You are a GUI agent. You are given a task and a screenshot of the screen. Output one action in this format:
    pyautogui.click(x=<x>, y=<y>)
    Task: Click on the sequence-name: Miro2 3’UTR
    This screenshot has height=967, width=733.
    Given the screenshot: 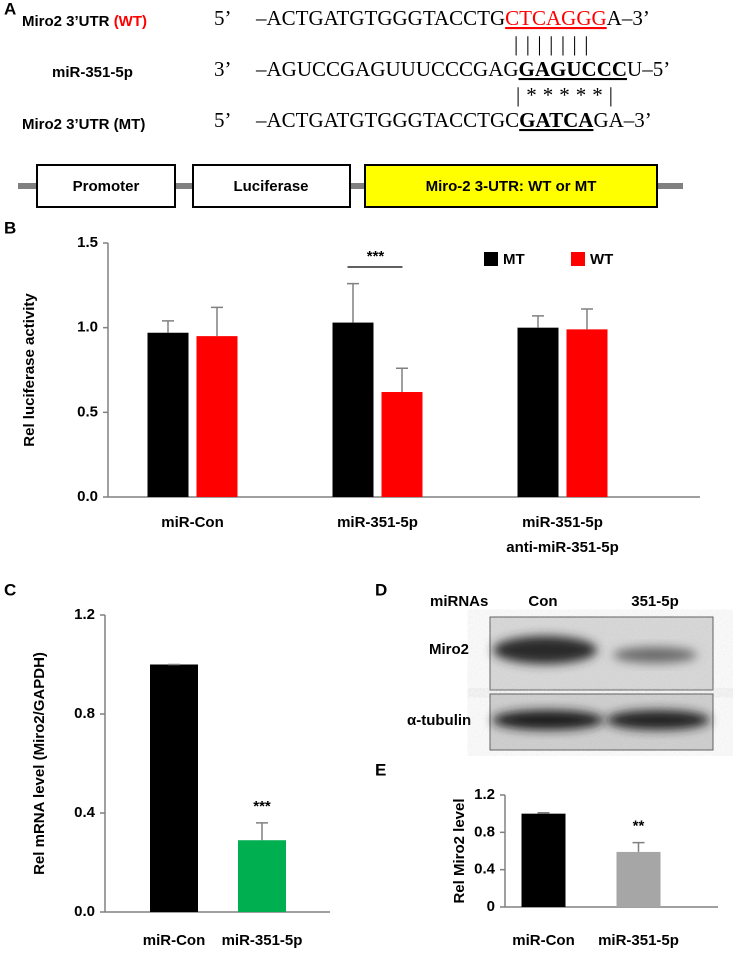 What is the action you would take?
    pyautogui.click(x=68, y=21)
    